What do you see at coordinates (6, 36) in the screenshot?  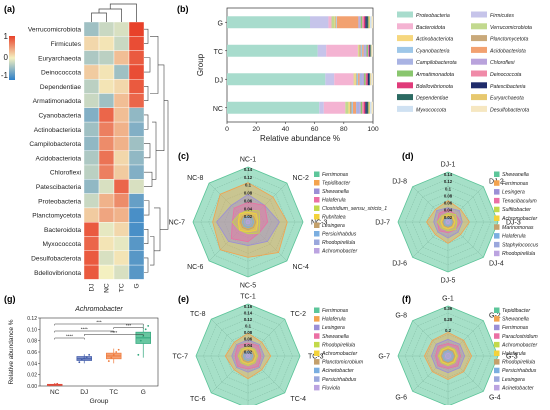 I see `colorbar-tick-label: 1` at bounding box center [6, 36].